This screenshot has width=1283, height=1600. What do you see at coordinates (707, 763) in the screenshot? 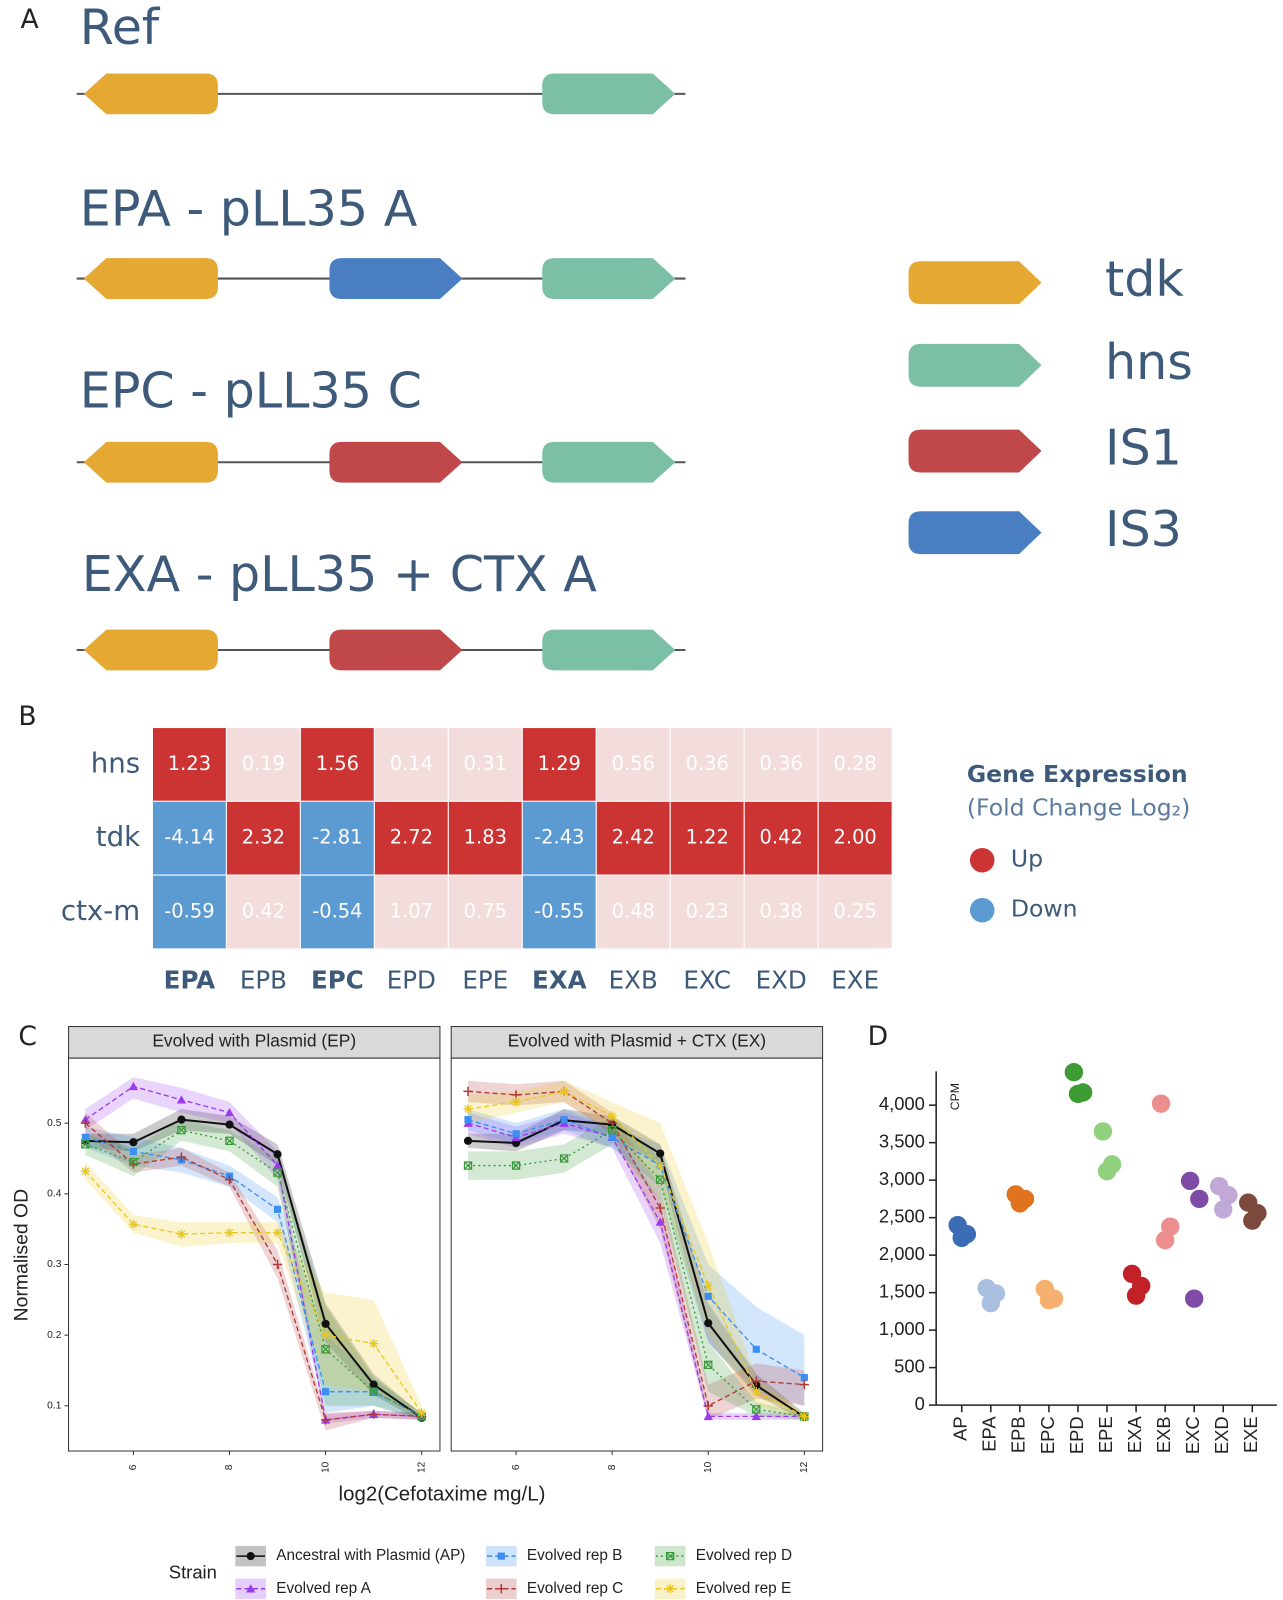
I see `cell-value: 0.36` at bounding box center [707, 763].